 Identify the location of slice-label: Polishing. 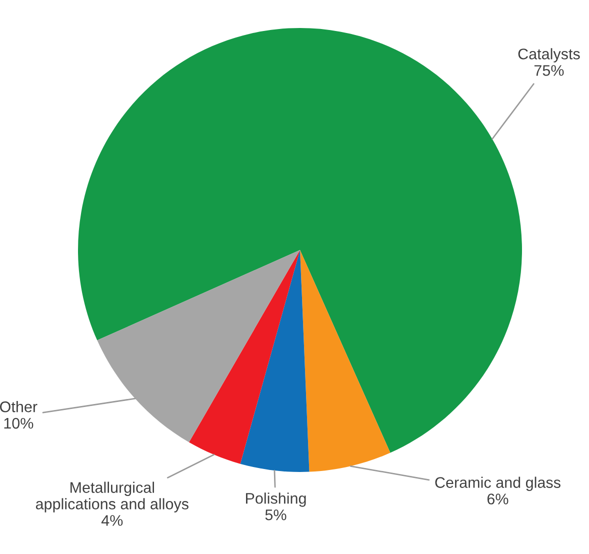
(276, 499).